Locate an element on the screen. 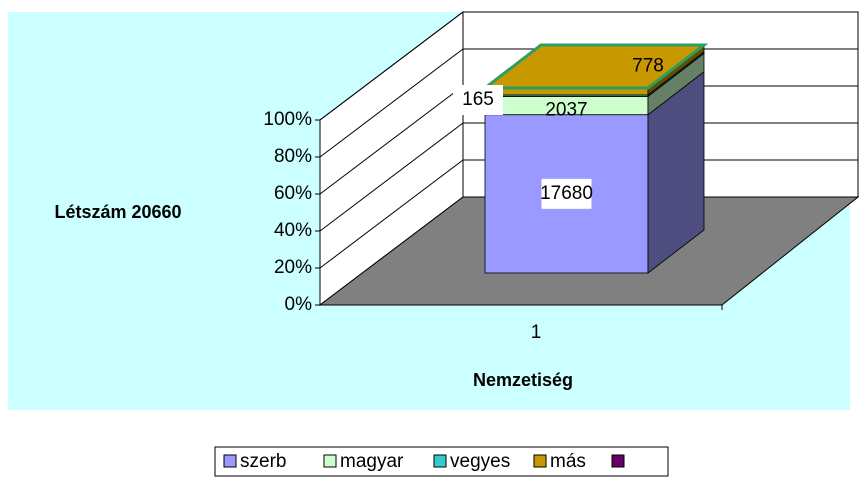 The height and width of the screenshot is (477, 859). y-tick-label: 60% is located at coordinates (293, 193).